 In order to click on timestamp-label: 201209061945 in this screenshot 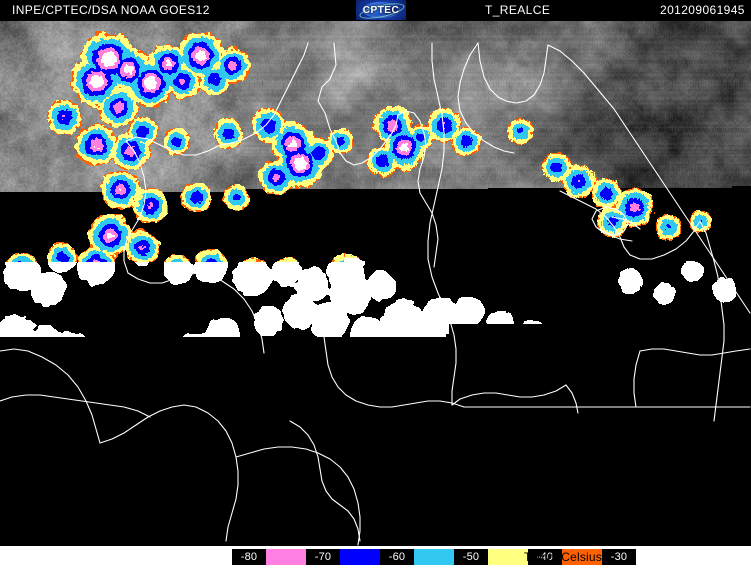, I will do `click(702, 10)`.